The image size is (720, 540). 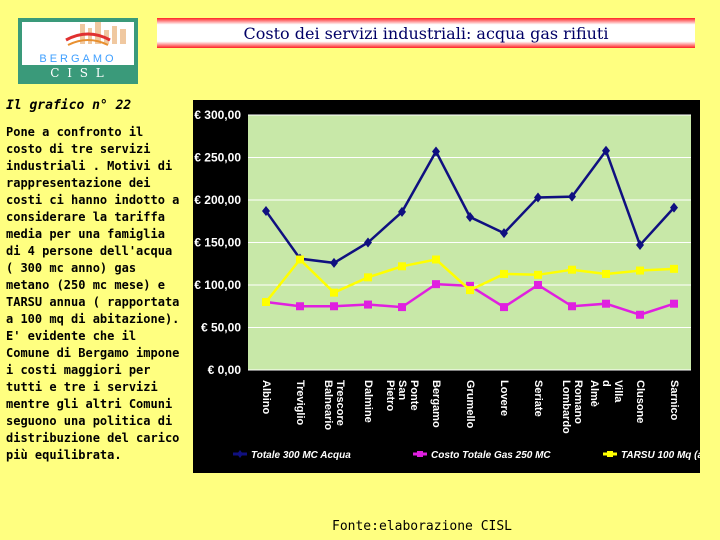 I want to click on svg-text: Albino, so click(x=266, y=397).